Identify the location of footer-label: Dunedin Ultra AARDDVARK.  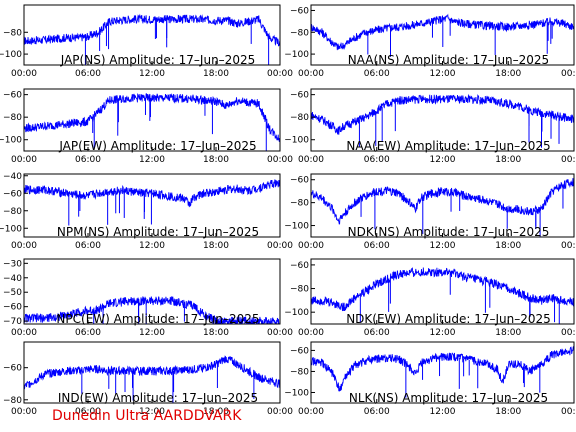
(147, 416).